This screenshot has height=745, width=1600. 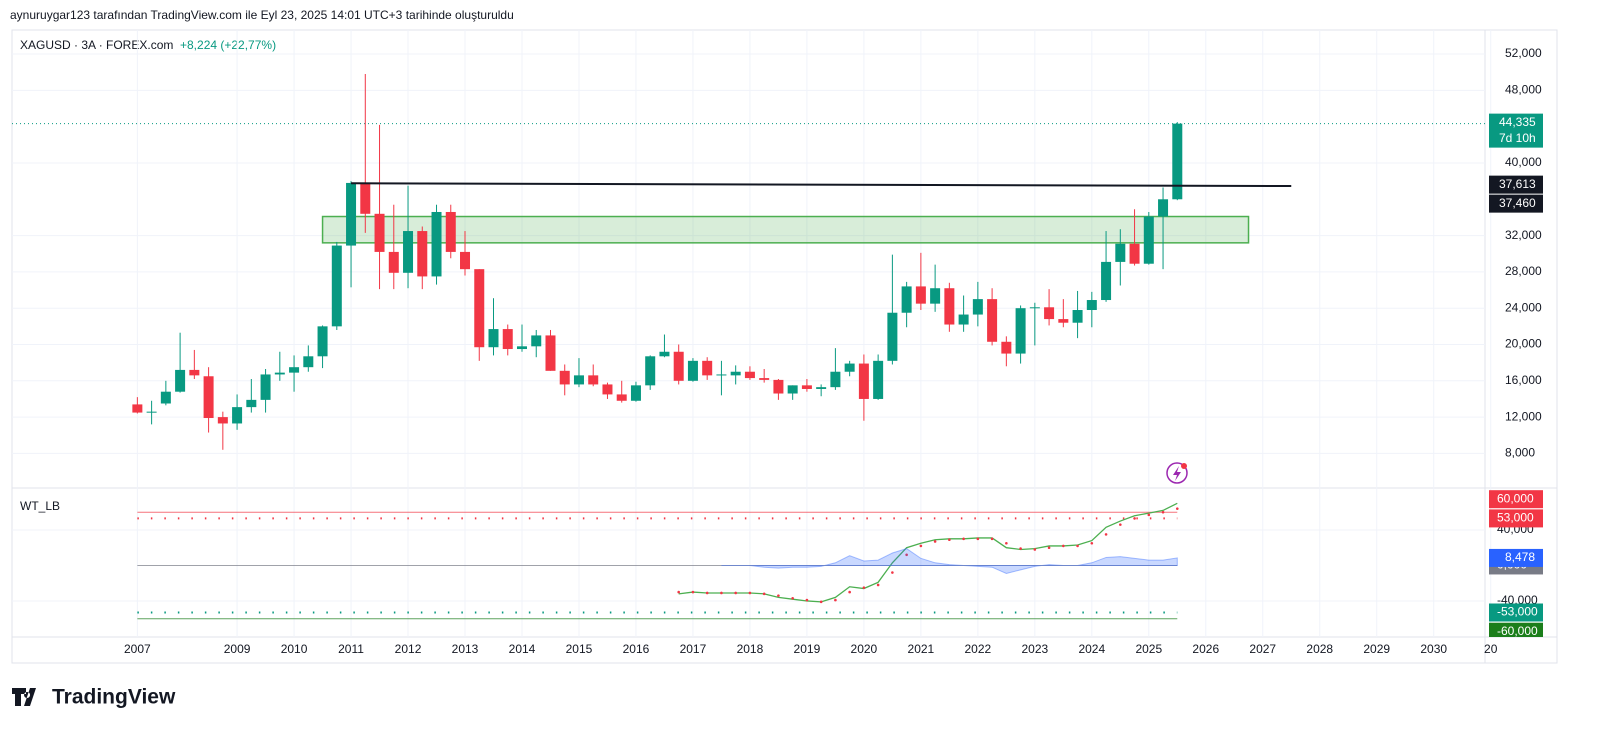 I want to click on x-tick-label: 2017, so click(x=693, y=649).